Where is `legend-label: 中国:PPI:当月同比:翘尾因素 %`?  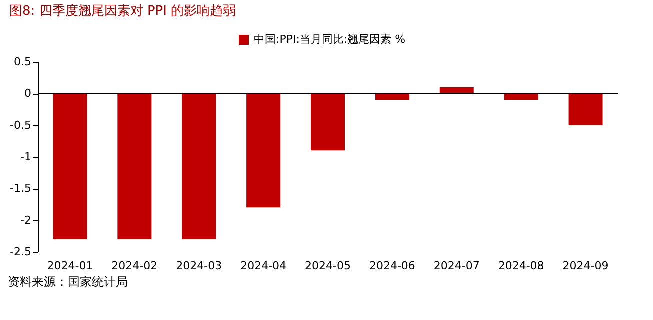 legend-label: 中国:PPI:当月同比:翘尾因素 % is located at coordinates (330, 39).